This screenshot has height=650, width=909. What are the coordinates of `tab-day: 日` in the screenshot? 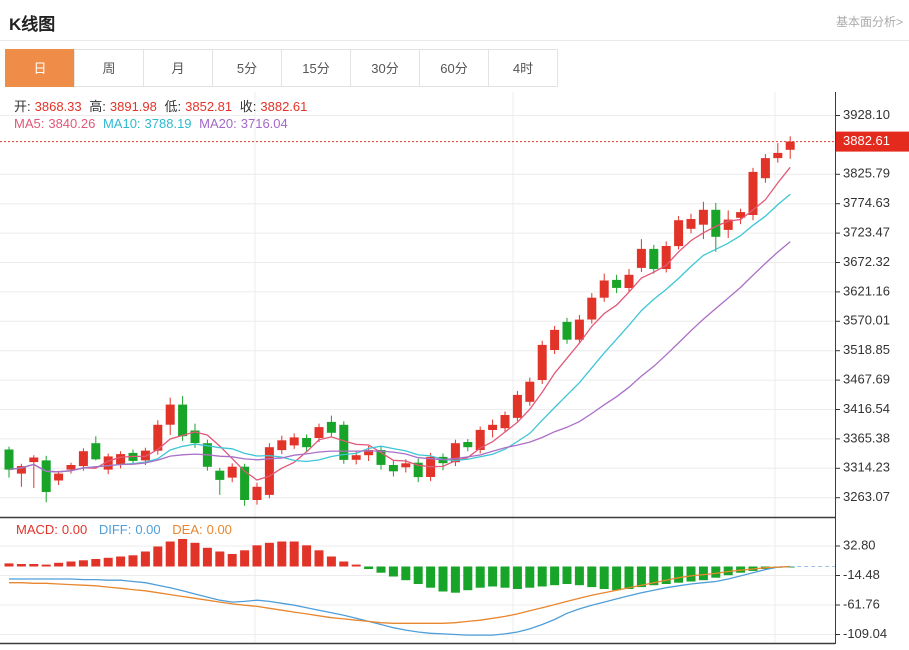 It's located at (40, 68).